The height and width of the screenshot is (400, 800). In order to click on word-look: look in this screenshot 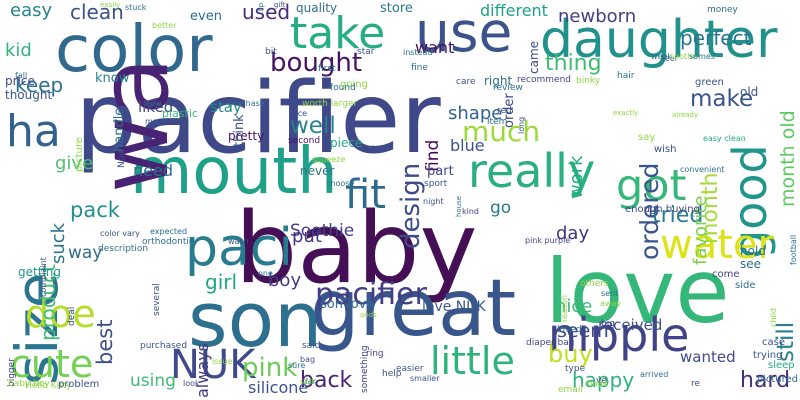, I will do `click(191, 383)`.